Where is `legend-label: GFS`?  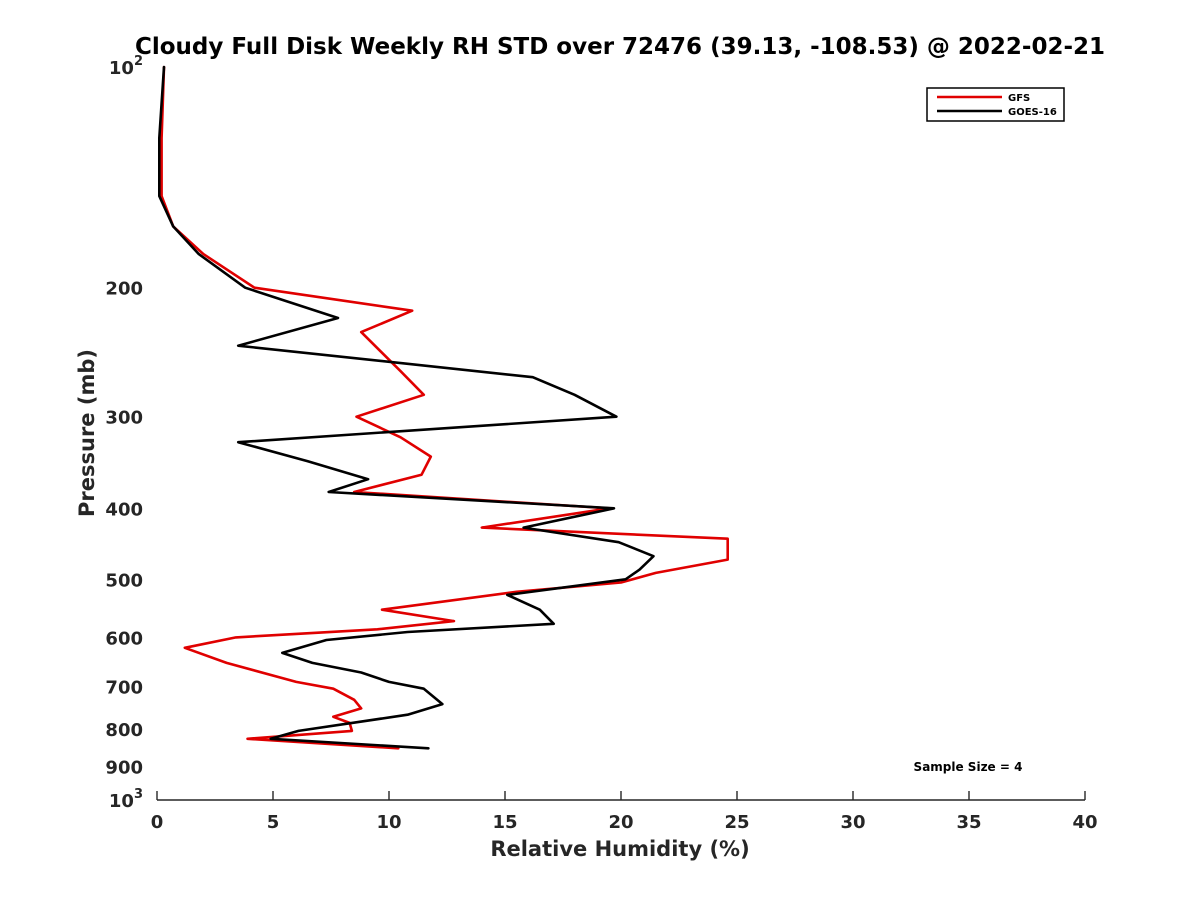 legend-label: GFS is located at coordinates (1019, 98).